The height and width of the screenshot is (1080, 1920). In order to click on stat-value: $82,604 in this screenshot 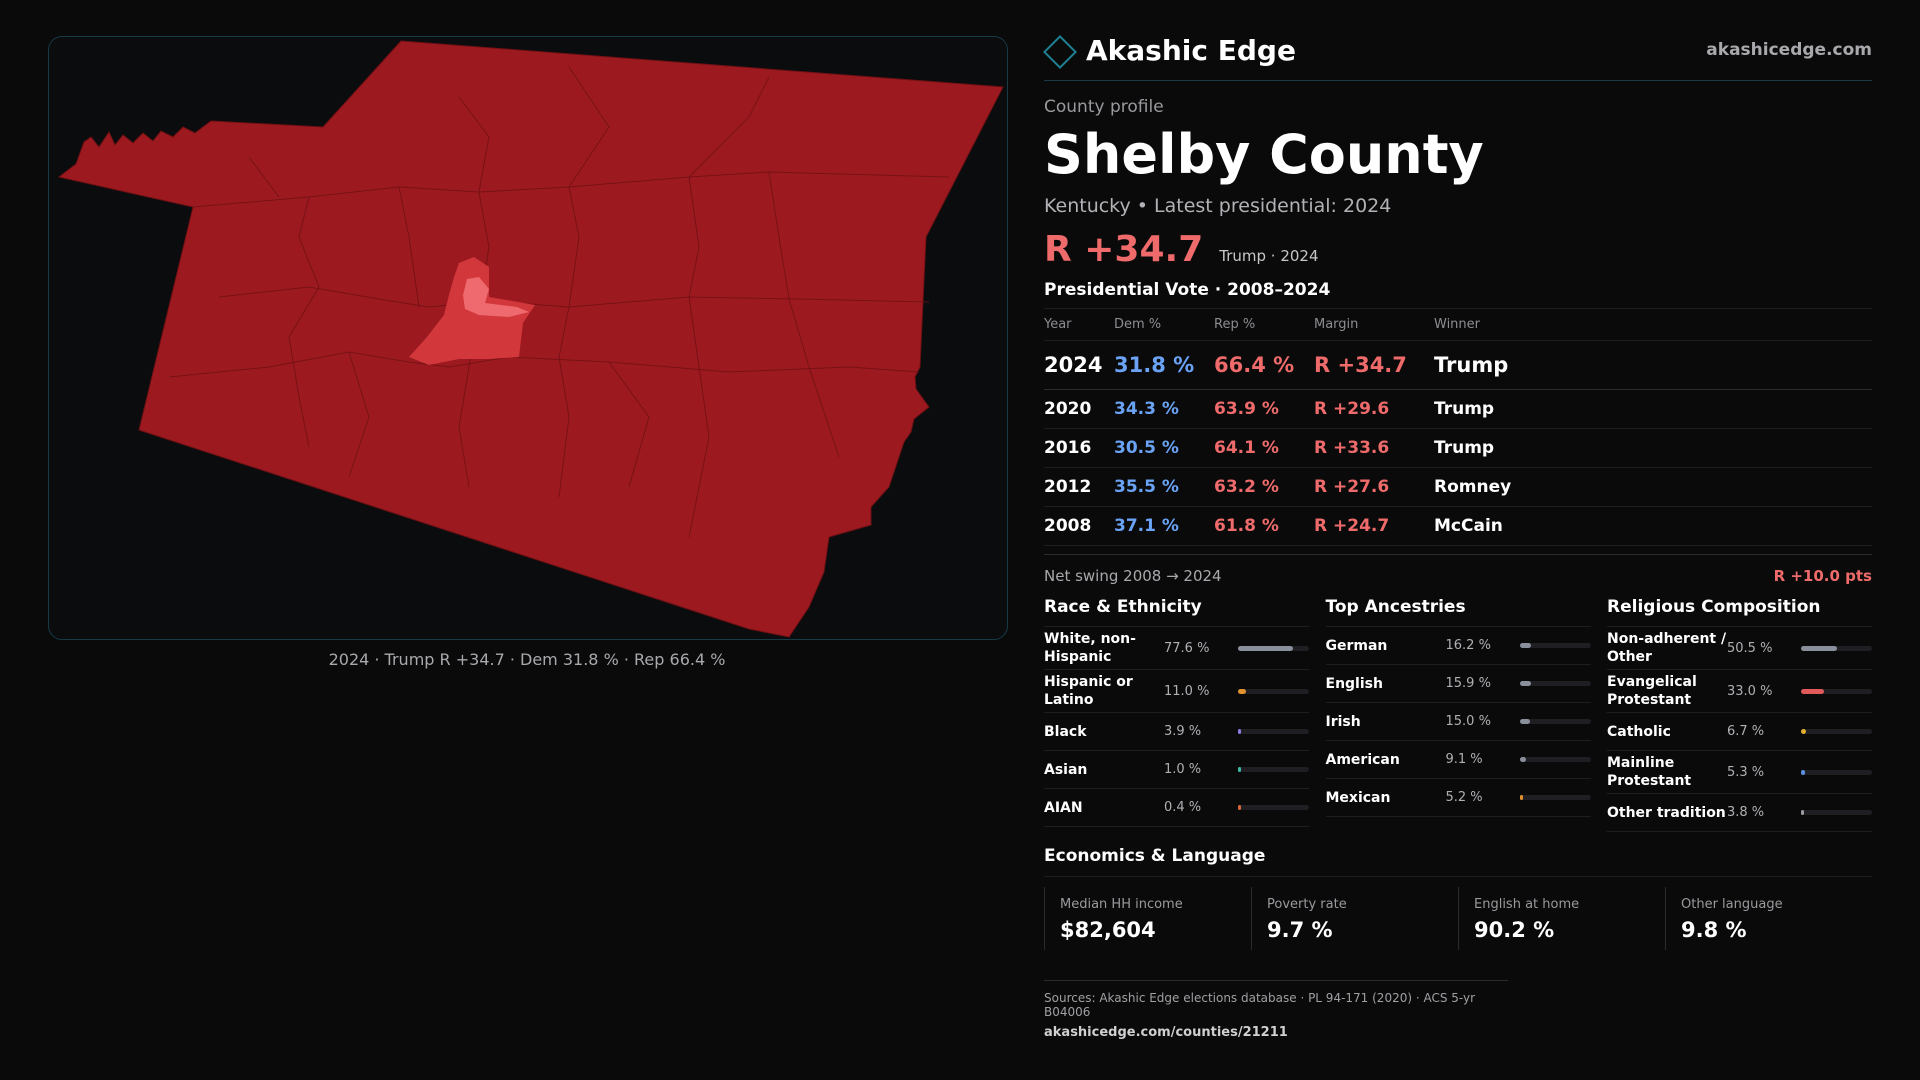, I will do `click(1108, 930)`.